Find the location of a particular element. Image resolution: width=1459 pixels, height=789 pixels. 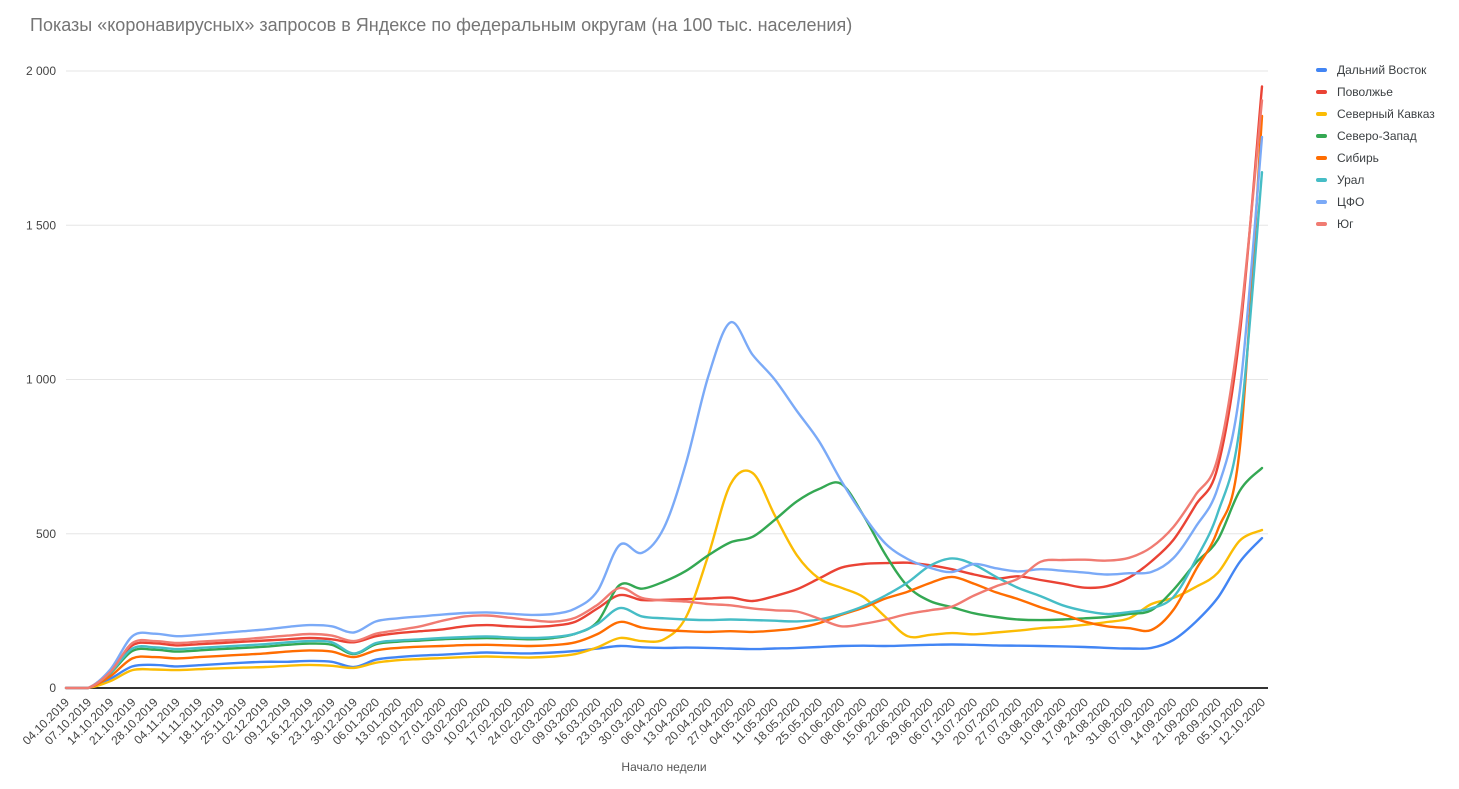

legend-item: Северный Кавказ is located at coordinates (1375, 114).